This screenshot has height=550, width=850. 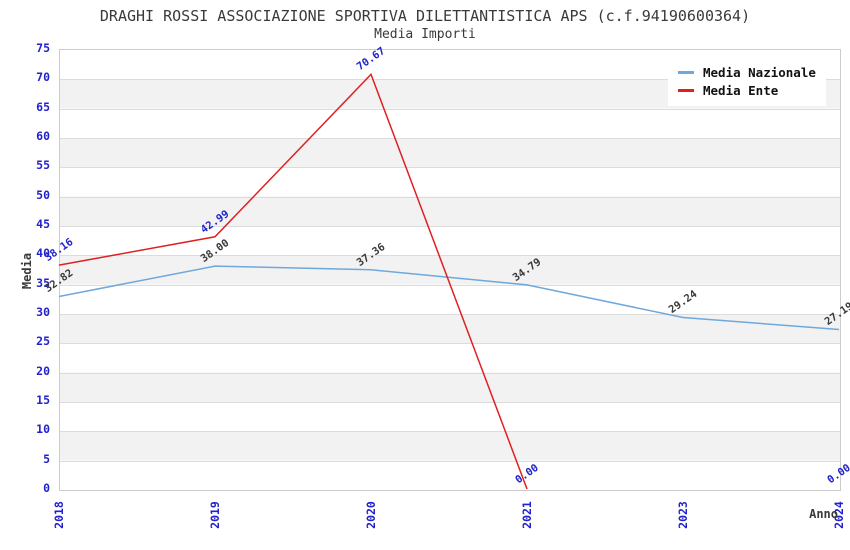 What do you see at coordinates (759, 72) in the screenshot?
I see `legend-label-nazionale: Media Nazionale` at bounding box center [759, 72].